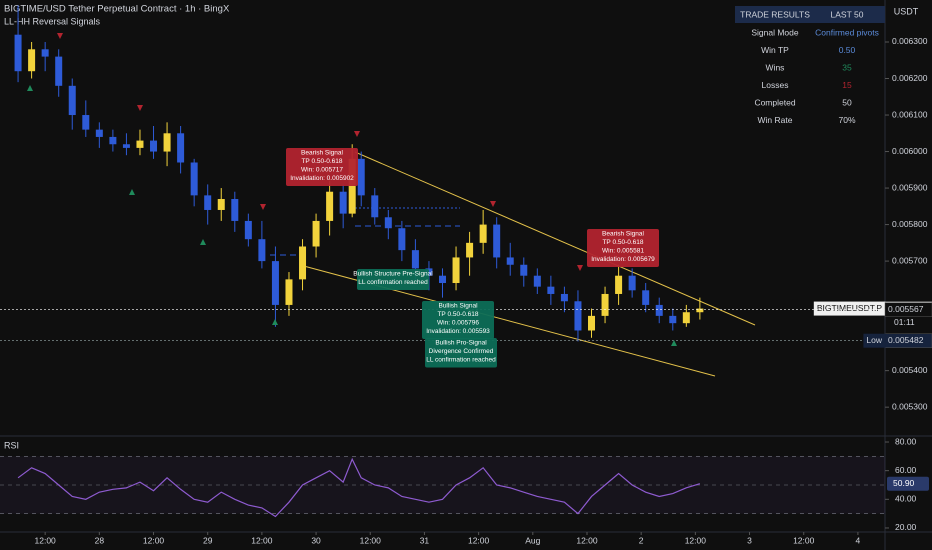 This screenshot has height=550, width=932. What do you see at coordinates (322, 170) in the screenshot?
I see `signal-text: Win: 0.005717` at bounding box center [322, 170].